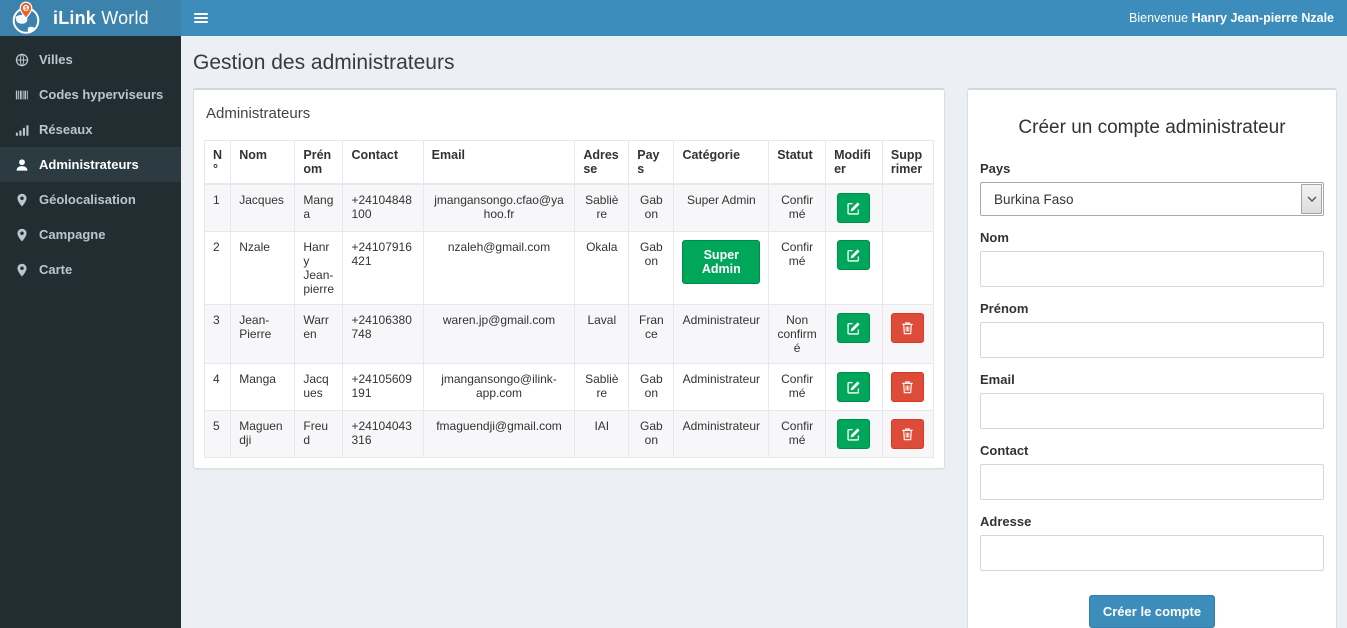  What do you see at coordinates (1152, 411) in the screenshot?
I see `email-field` at bounding box center [1152, 411].